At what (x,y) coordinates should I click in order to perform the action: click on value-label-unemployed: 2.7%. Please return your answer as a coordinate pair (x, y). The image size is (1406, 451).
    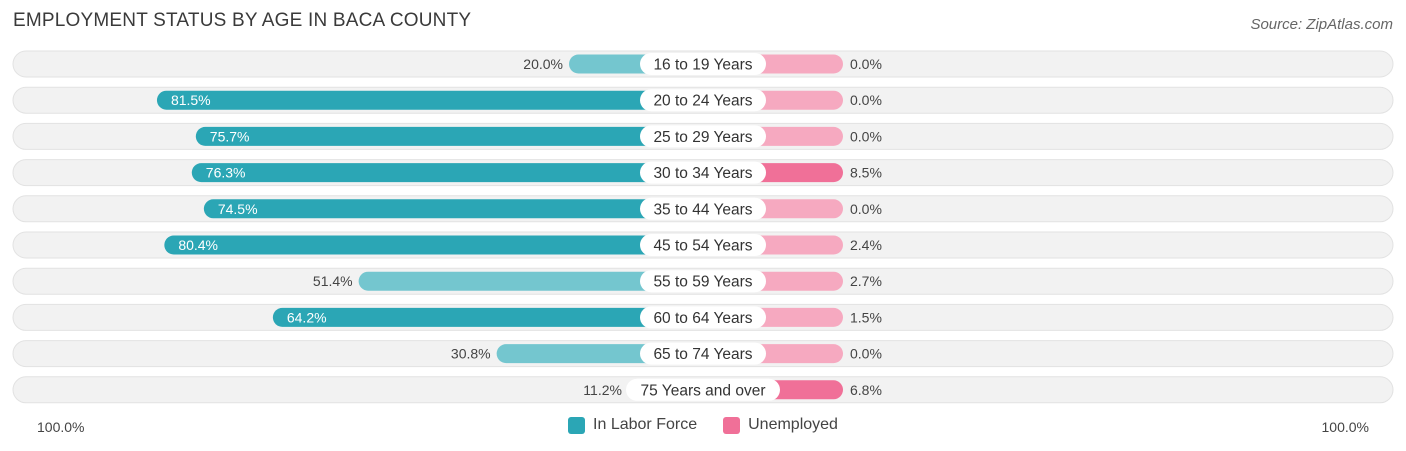
    Looking at the image, I should click on (866, 281).